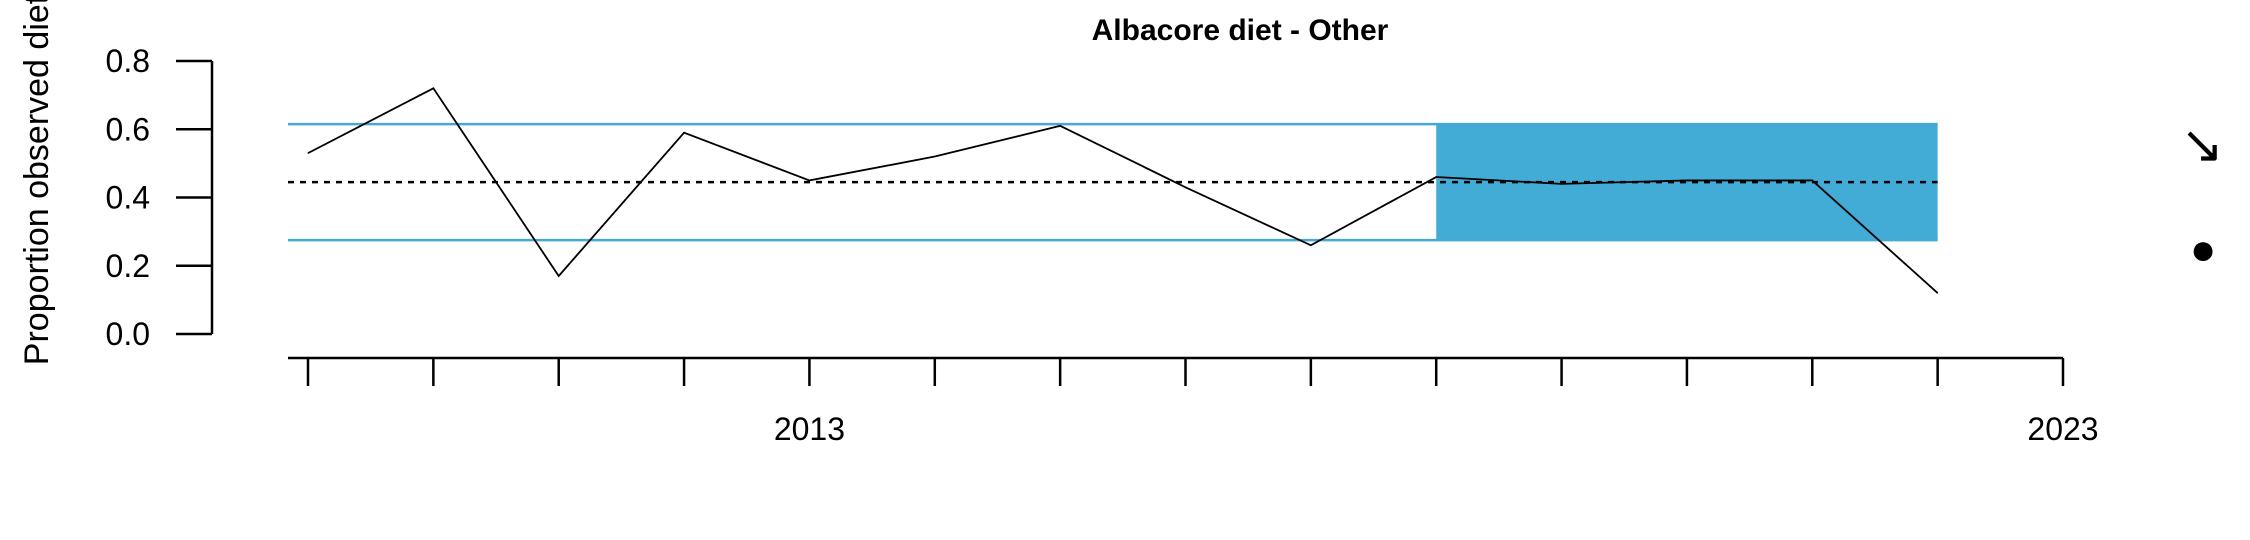 This screenshot has height=540, width=2250. Describe the element at coordinates (1240, 30) in the screenshot. I see `chart-title: Albacore diet - Other` at that location.